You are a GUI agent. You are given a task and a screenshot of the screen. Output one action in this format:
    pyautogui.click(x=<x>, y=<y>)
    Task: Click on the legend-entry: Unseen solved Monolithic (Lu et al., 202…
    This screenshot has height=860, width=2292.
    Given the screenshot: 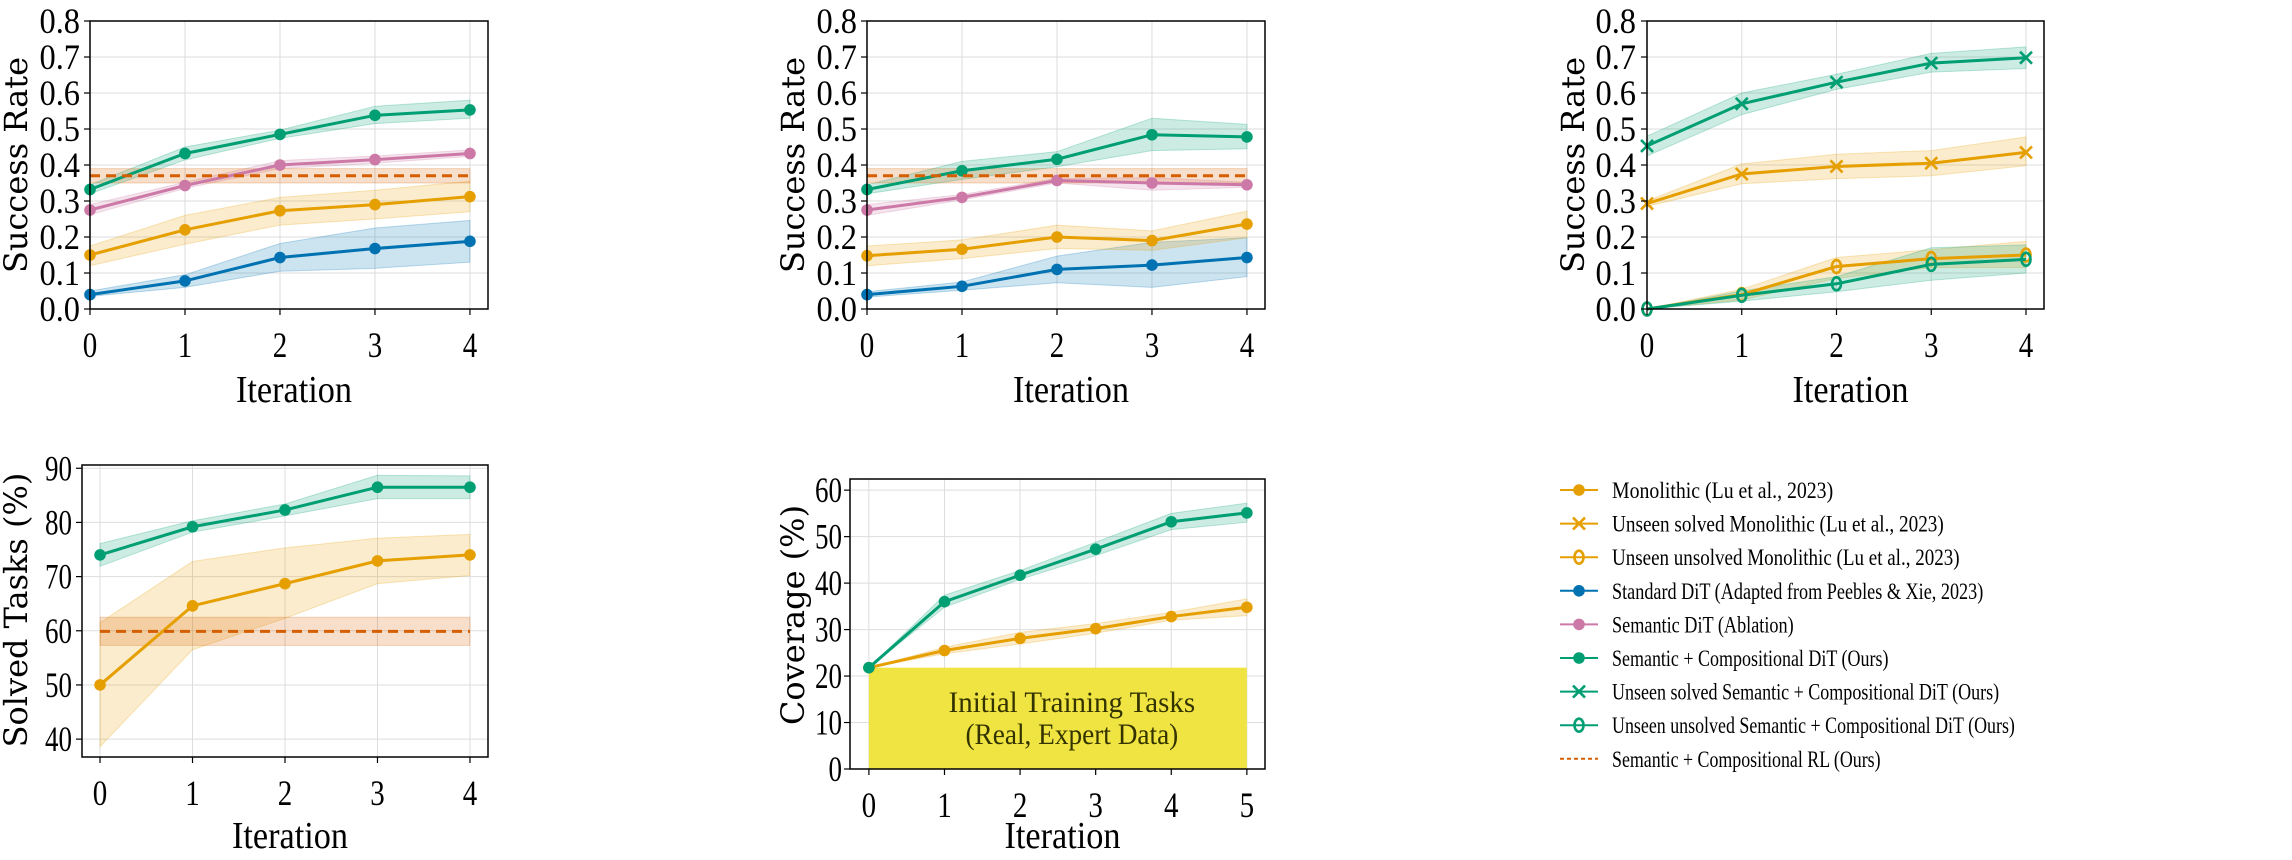 What is the action you would take?
    pyautogui.click(x=1752, y=524)
    